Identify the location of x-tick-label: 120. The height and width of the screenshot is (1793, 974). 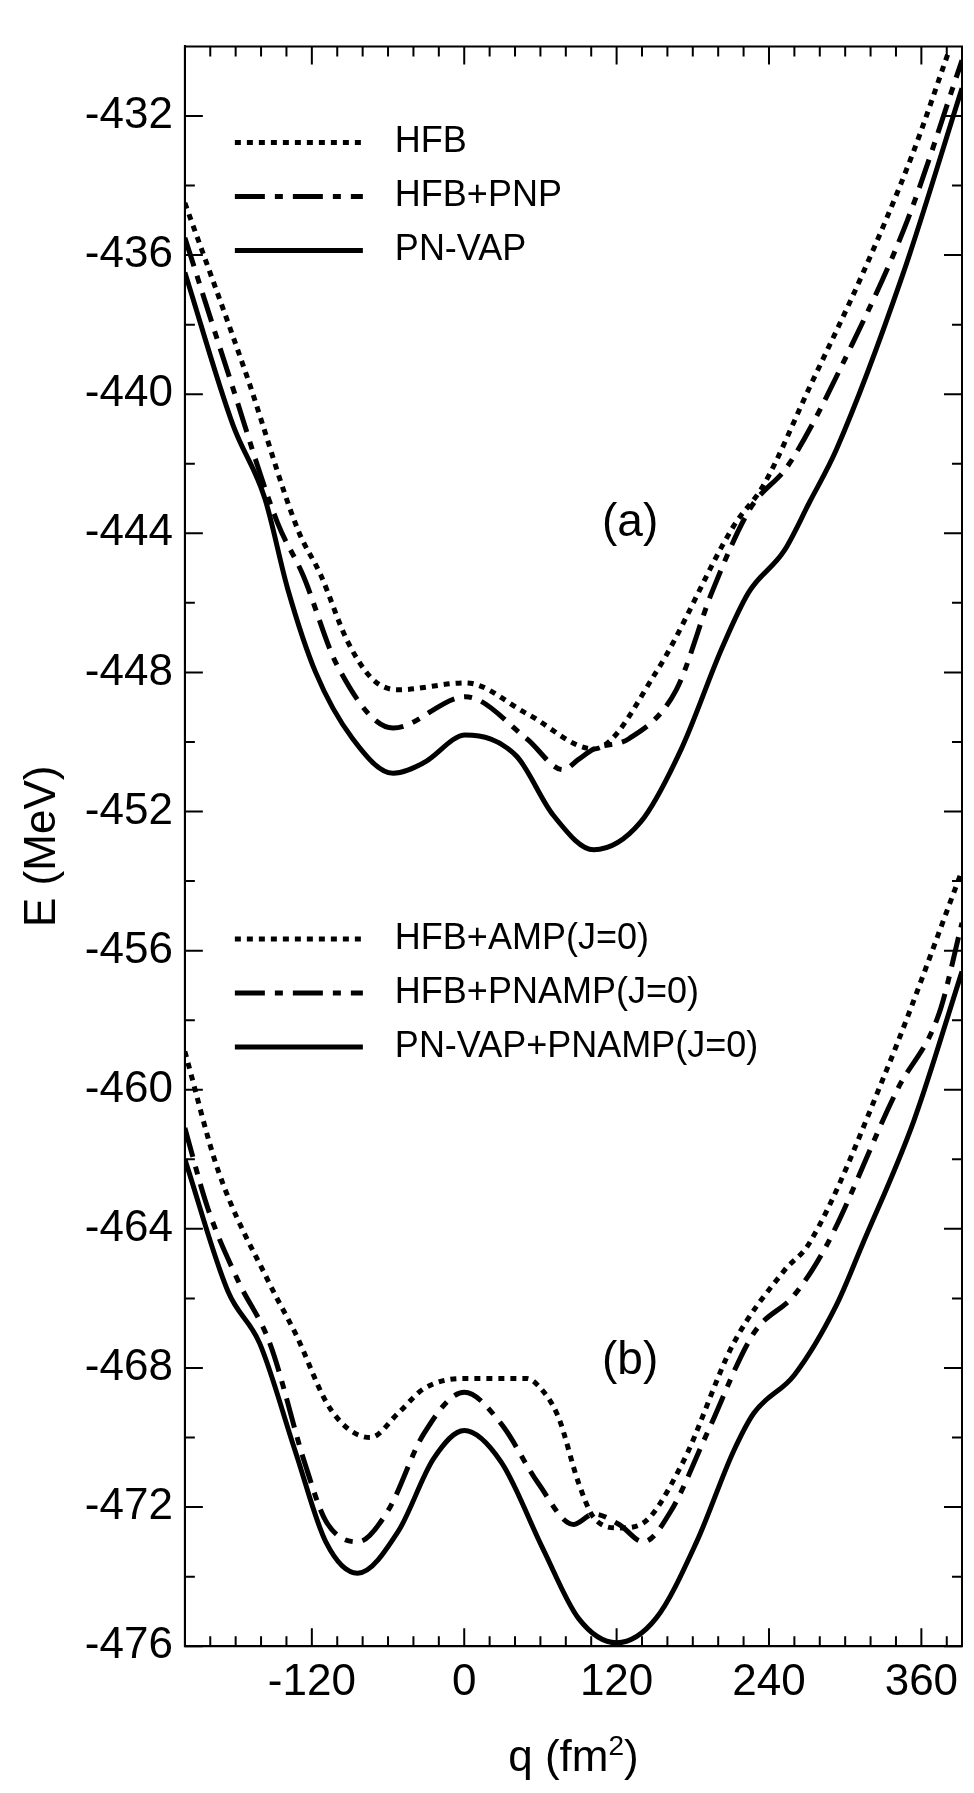
(616, 1679).